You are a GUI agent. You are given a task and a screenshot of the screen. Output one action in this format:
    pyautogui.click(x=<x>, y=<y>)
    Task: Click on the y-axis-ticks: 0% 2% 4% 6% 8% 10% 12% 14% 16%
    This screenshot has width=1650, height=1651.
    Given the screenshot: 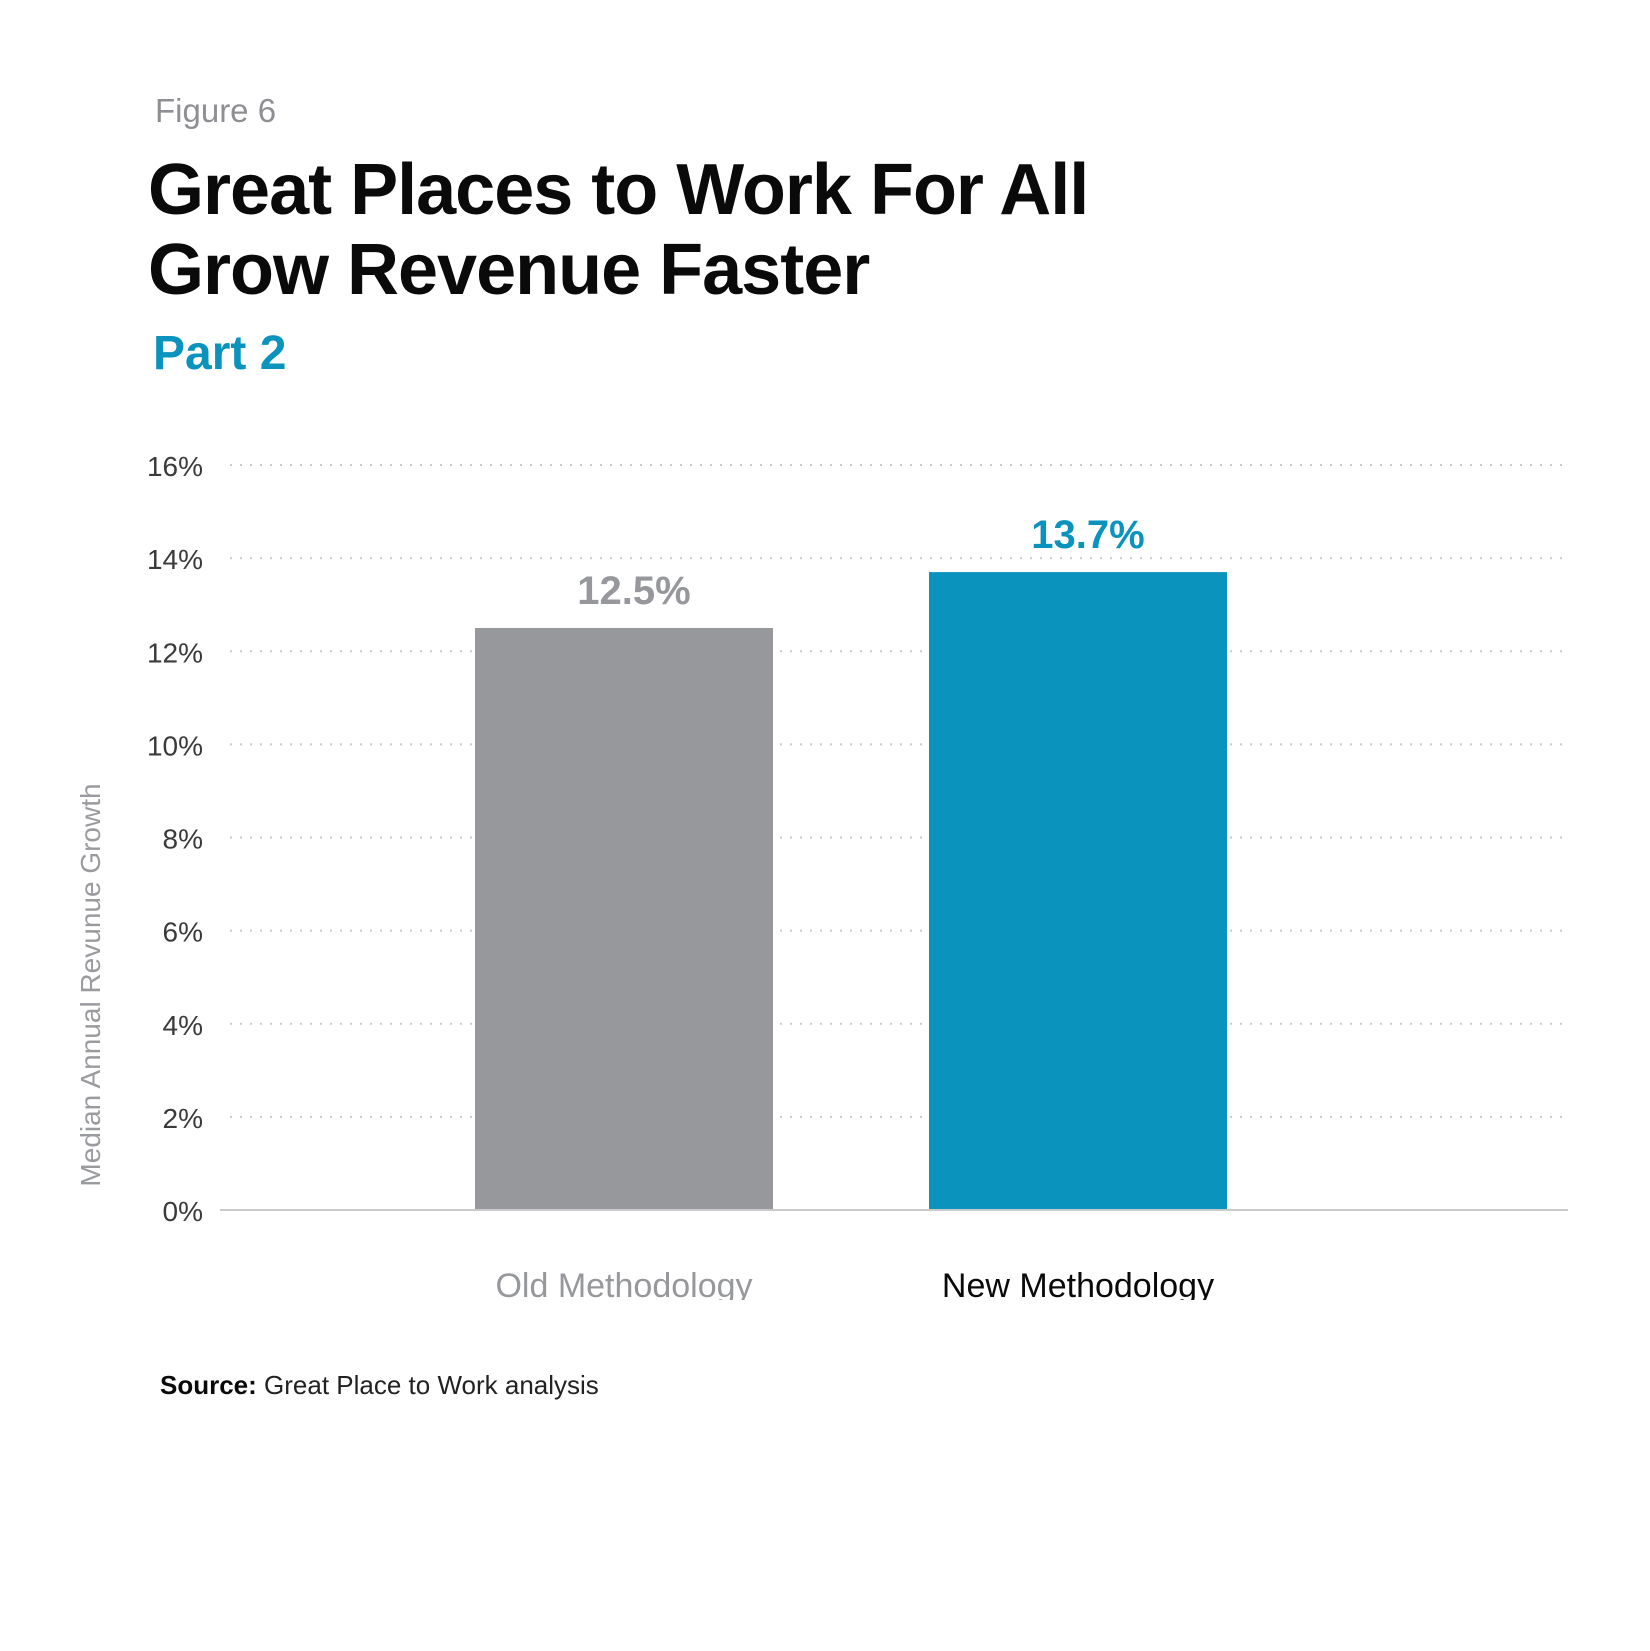 What is the action you would take?
    pyautogui.click(x=175, y=839)
    